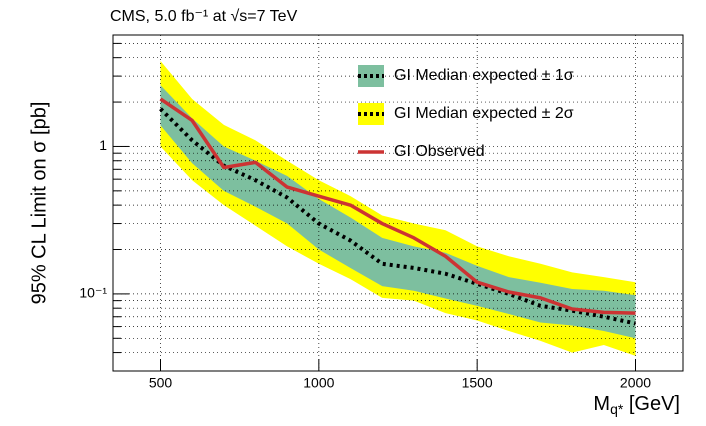 Image resolution: width=706 pixels, height=426 pixels. What do you see at coordinates (484, 75) in the screenshot?
I see `legend-label: GI Median expected ± 1σ` at bounding box center [484, 75].